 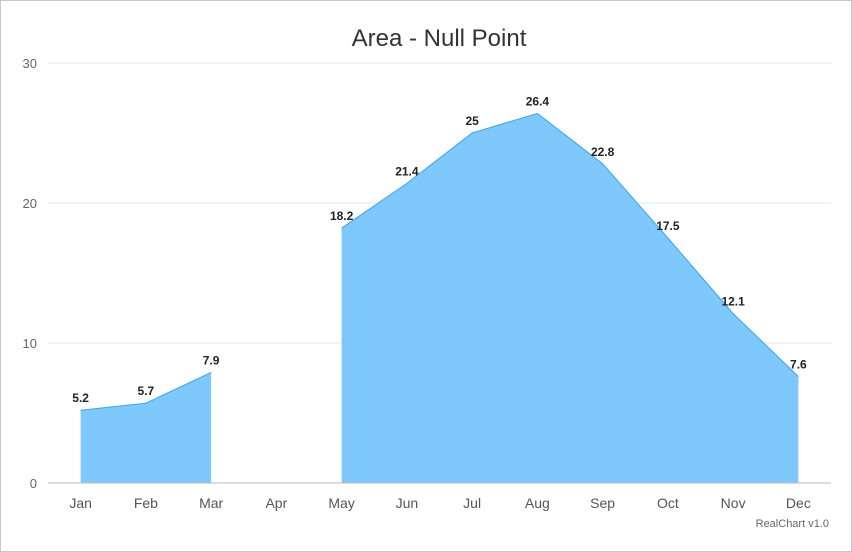 What do you see at coordinates (33, 483) in the screenshot?
I see `y-tick-label: 0` at bounding box center [33, 483].